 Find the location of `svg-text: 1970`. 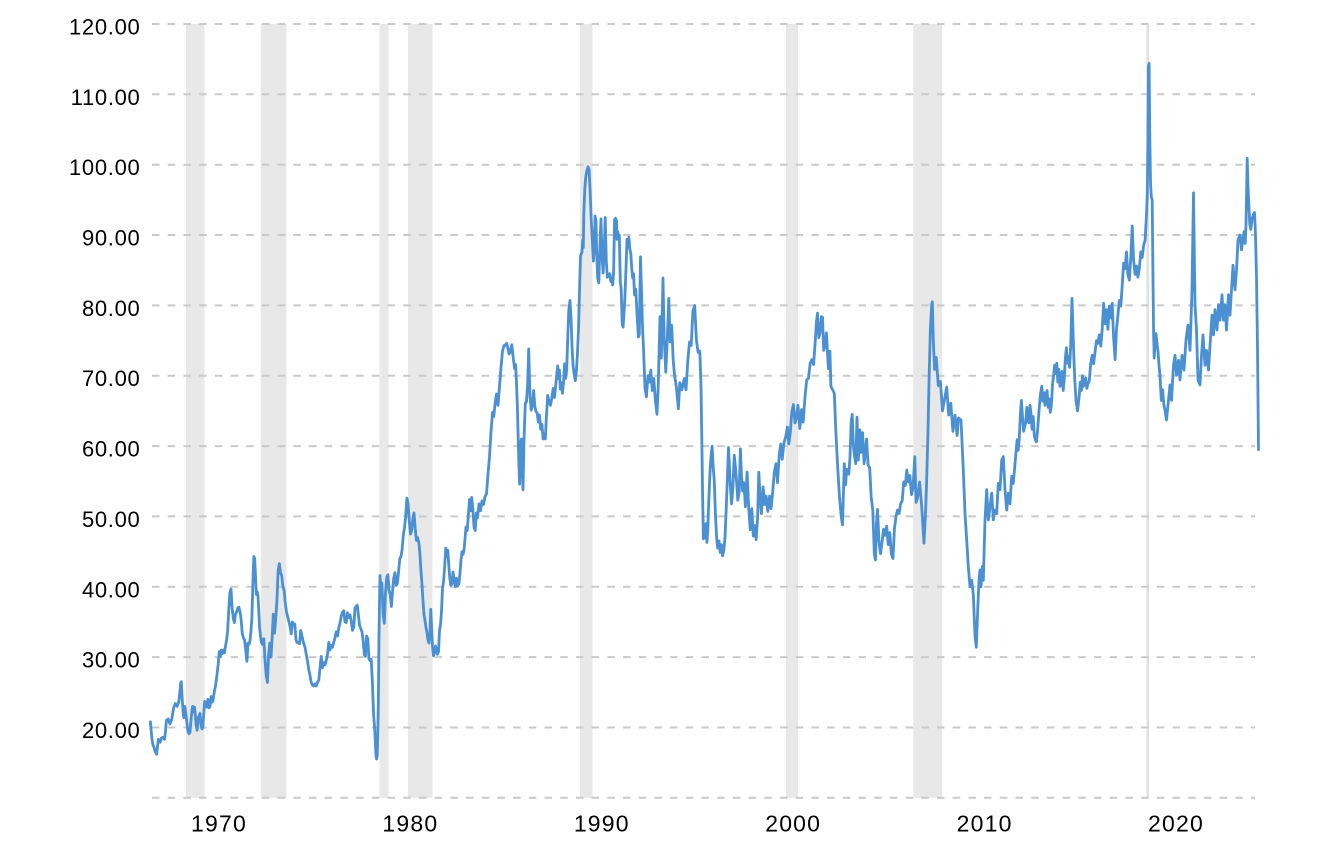

svg-text: 1970 is located at coordinates (219, 824).